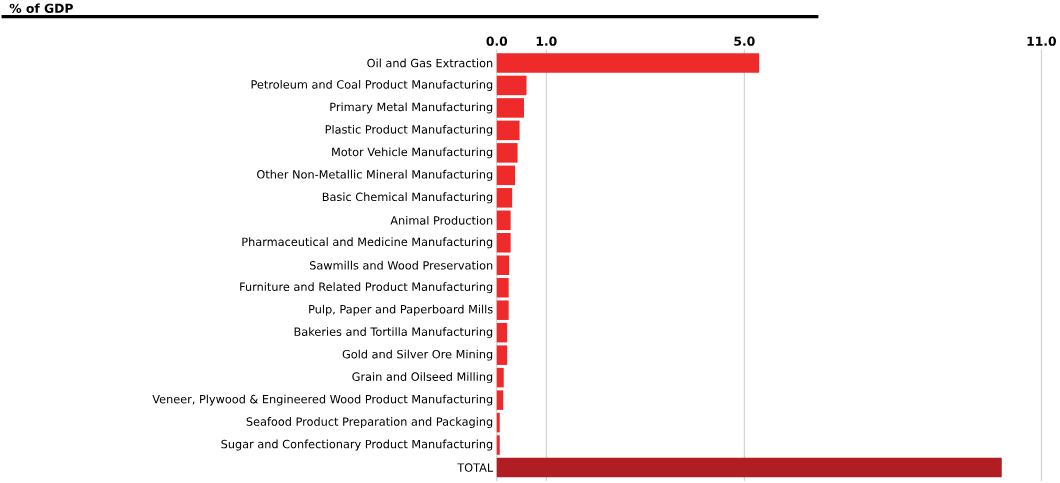 This screenshot has height=483, width=1060. Describe the element at coordinates (412, 153) in the screenshot. I see `y-tick-label: Motor Vehicle Manufacturing` at that location.